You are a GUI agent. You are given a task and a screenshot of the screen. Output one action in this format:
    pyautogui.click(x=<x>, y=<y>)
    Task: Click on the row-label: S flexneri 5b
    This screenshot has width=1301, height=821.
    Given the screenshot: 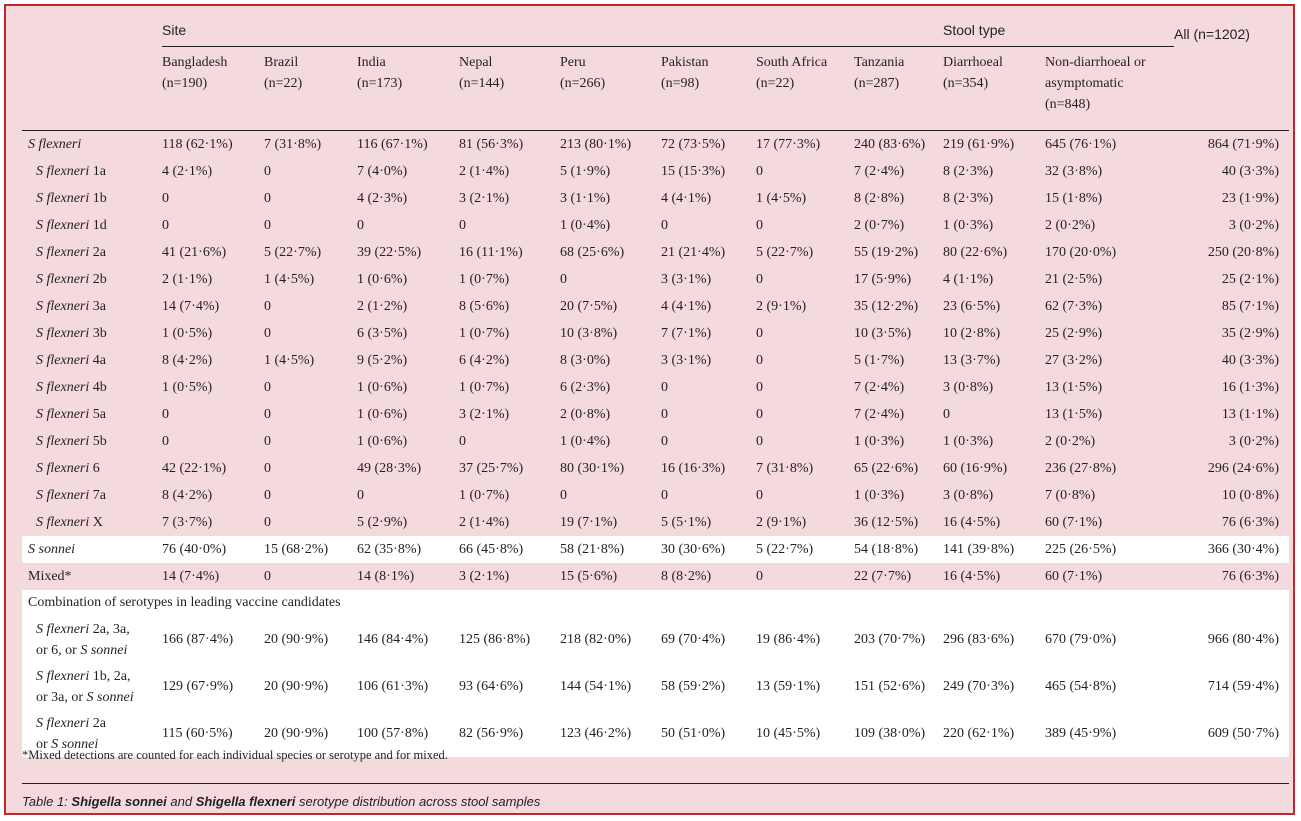 What is the action you would take?
    pyautogui.click(x=92, y=441)
    